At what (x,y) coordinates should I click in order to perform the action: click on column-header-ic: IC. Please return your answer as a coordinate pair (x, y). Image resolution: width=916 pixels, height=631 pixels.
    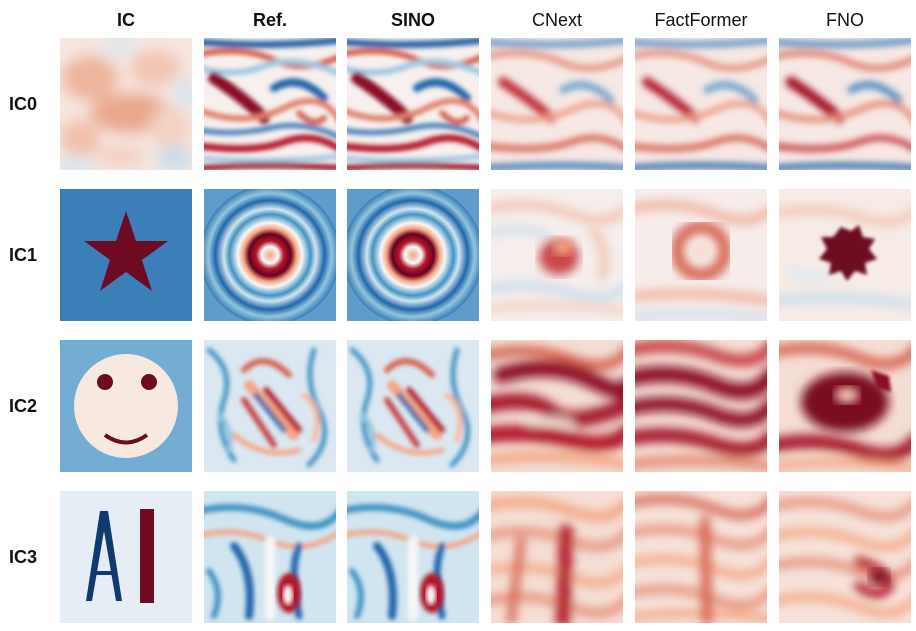
    Looking at the image, I should click on (126, 20).